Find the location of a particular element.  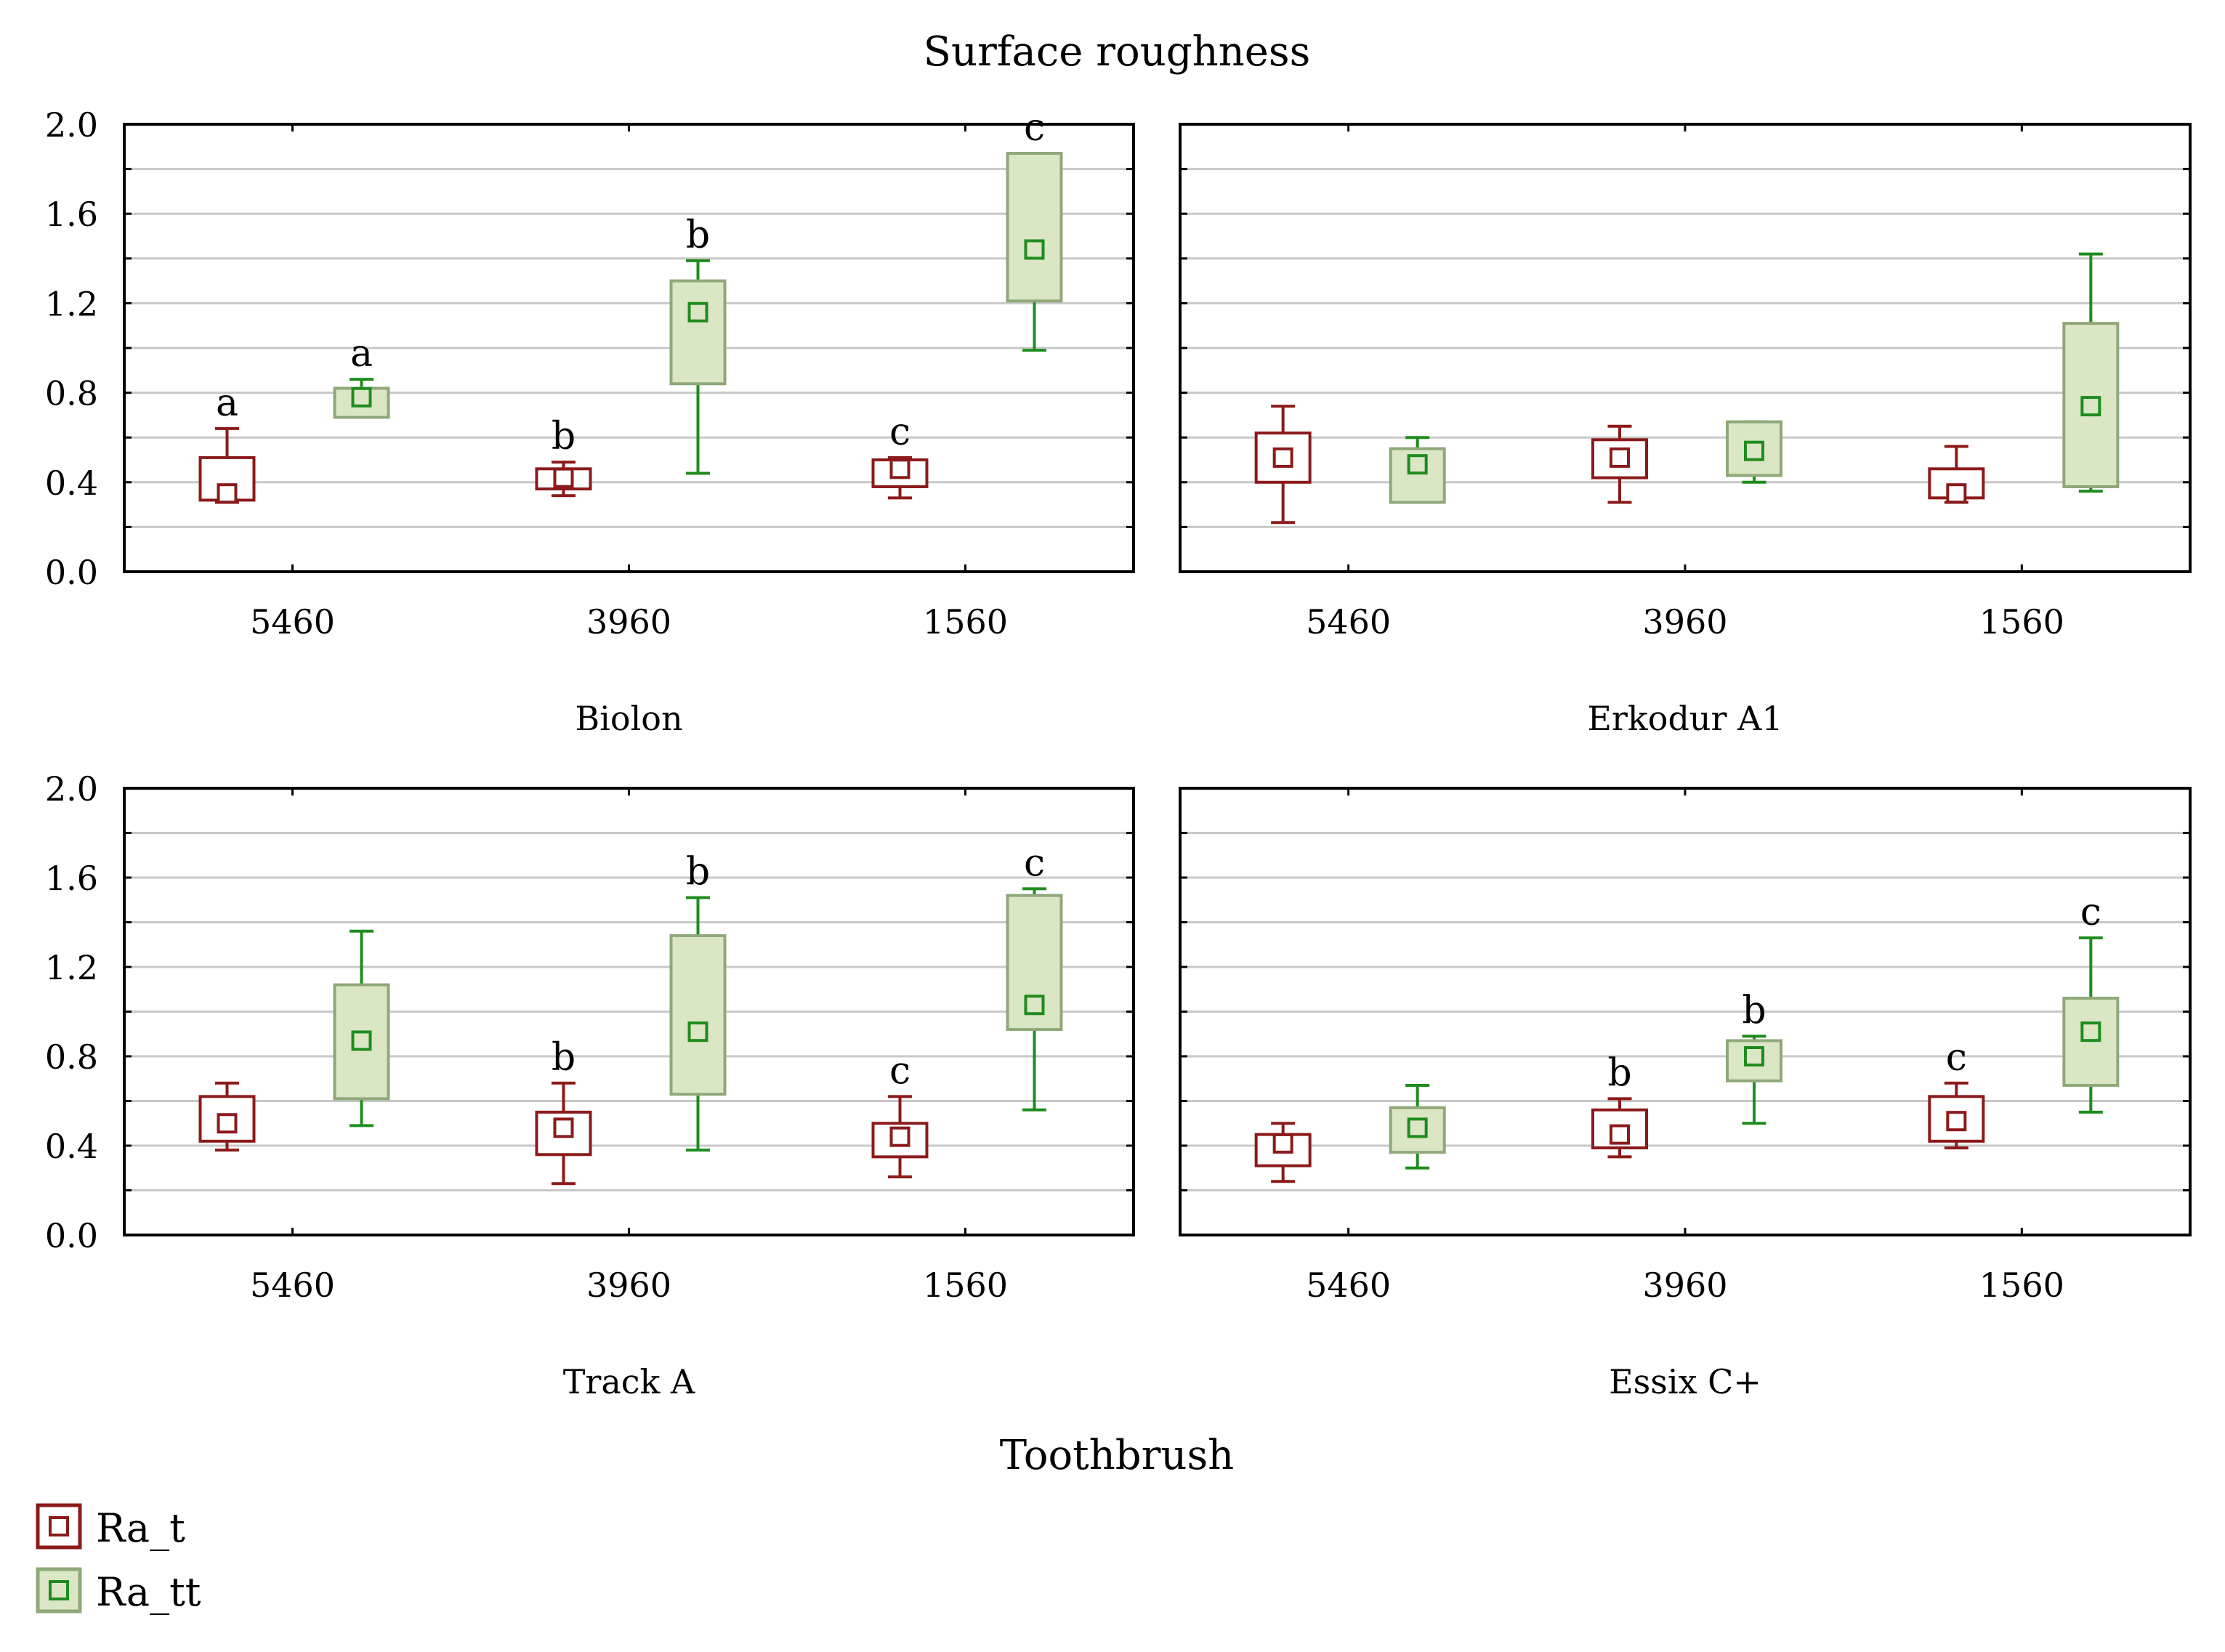

legend-label-t: Ra_t is located at coordinates (140, 1528).